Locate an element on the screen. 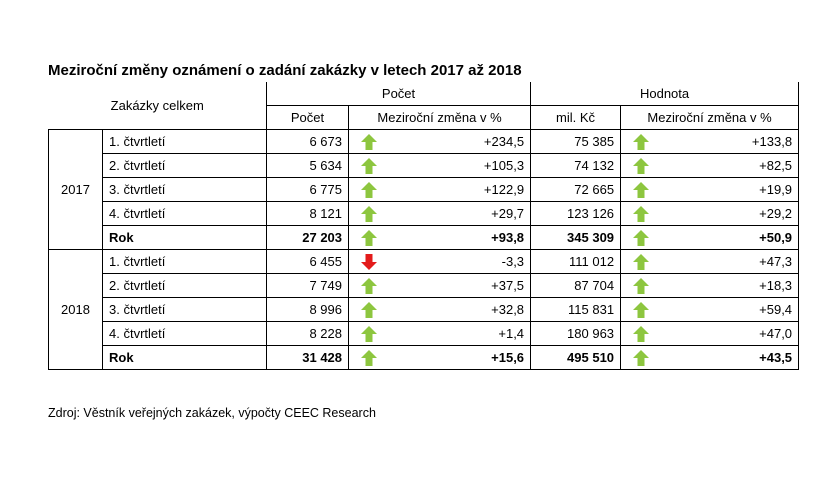 This screenshot has height=480, width=840. pocet-value: 6 775 is located at coordinates (308, 189).